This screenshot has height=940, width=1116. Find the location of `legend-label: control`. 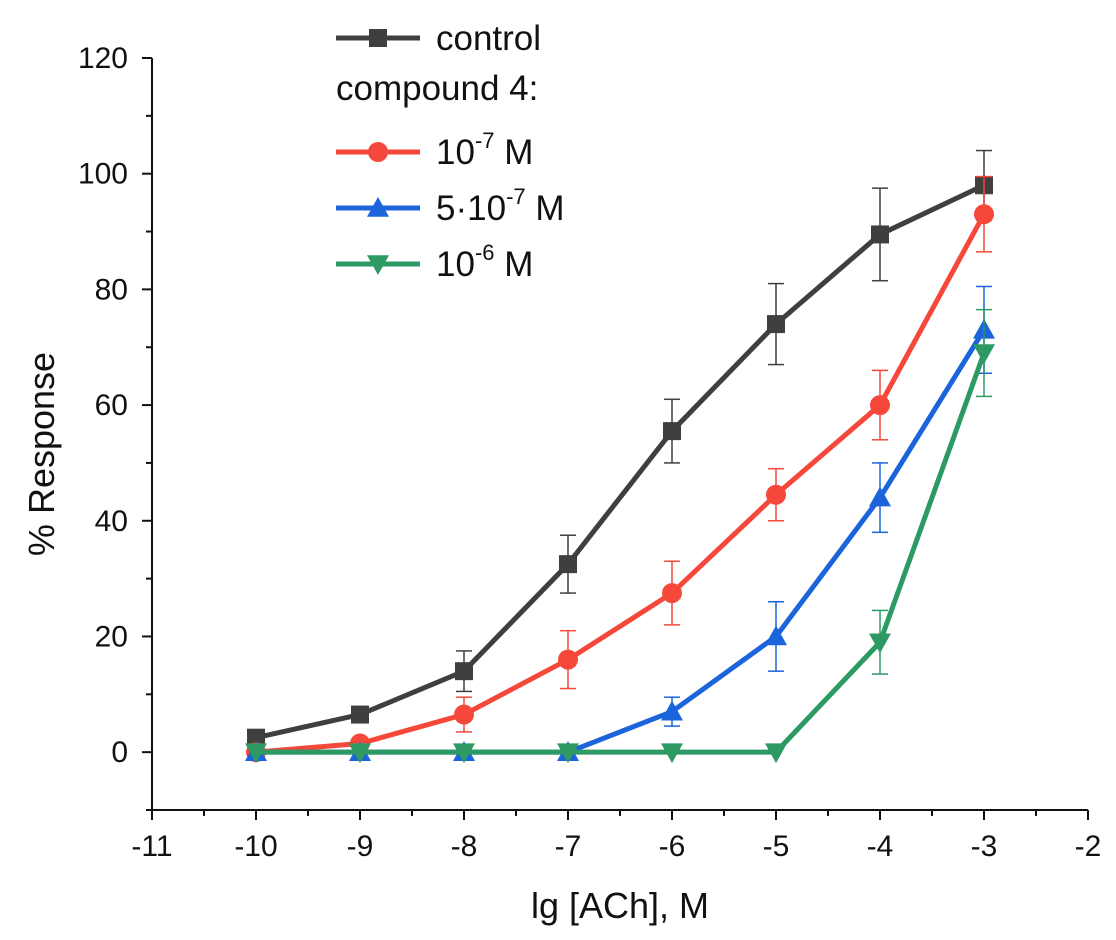

legend-label: control is located at coordinates (488, 38).